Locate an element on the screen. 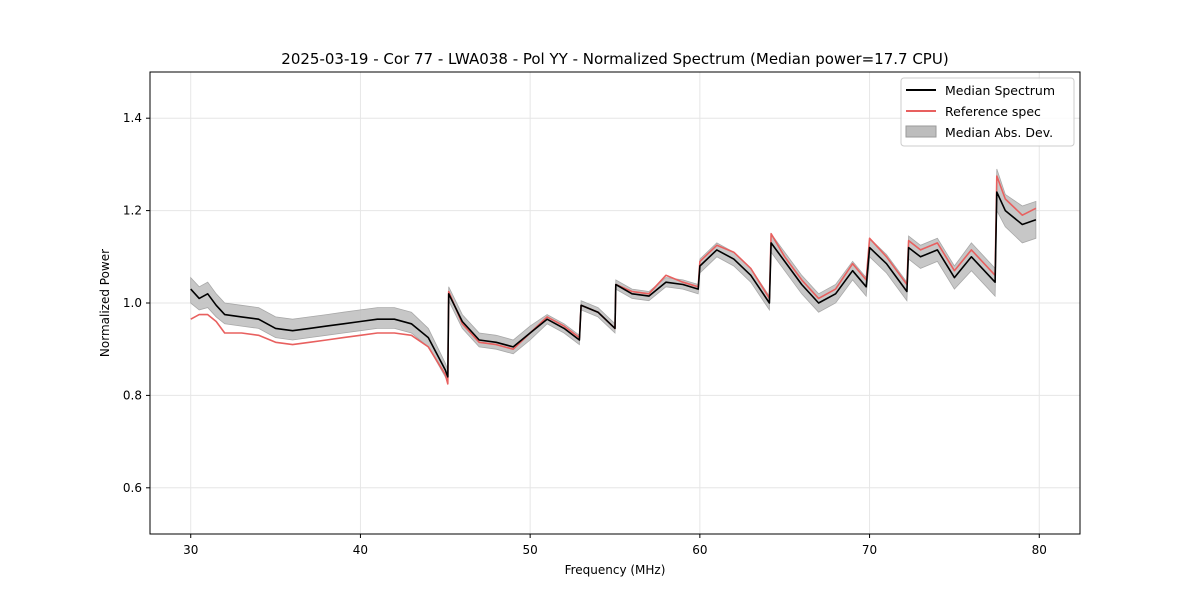 The height and width of the screenshot is (600, 1200). legend-mad-label: Median Abs. Dev. is located at coordinates (999, 132).